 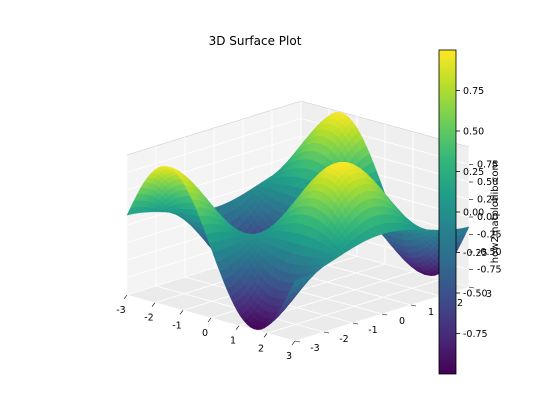 I want to click on x-tick-label: -3, so click(x=120, y=310).